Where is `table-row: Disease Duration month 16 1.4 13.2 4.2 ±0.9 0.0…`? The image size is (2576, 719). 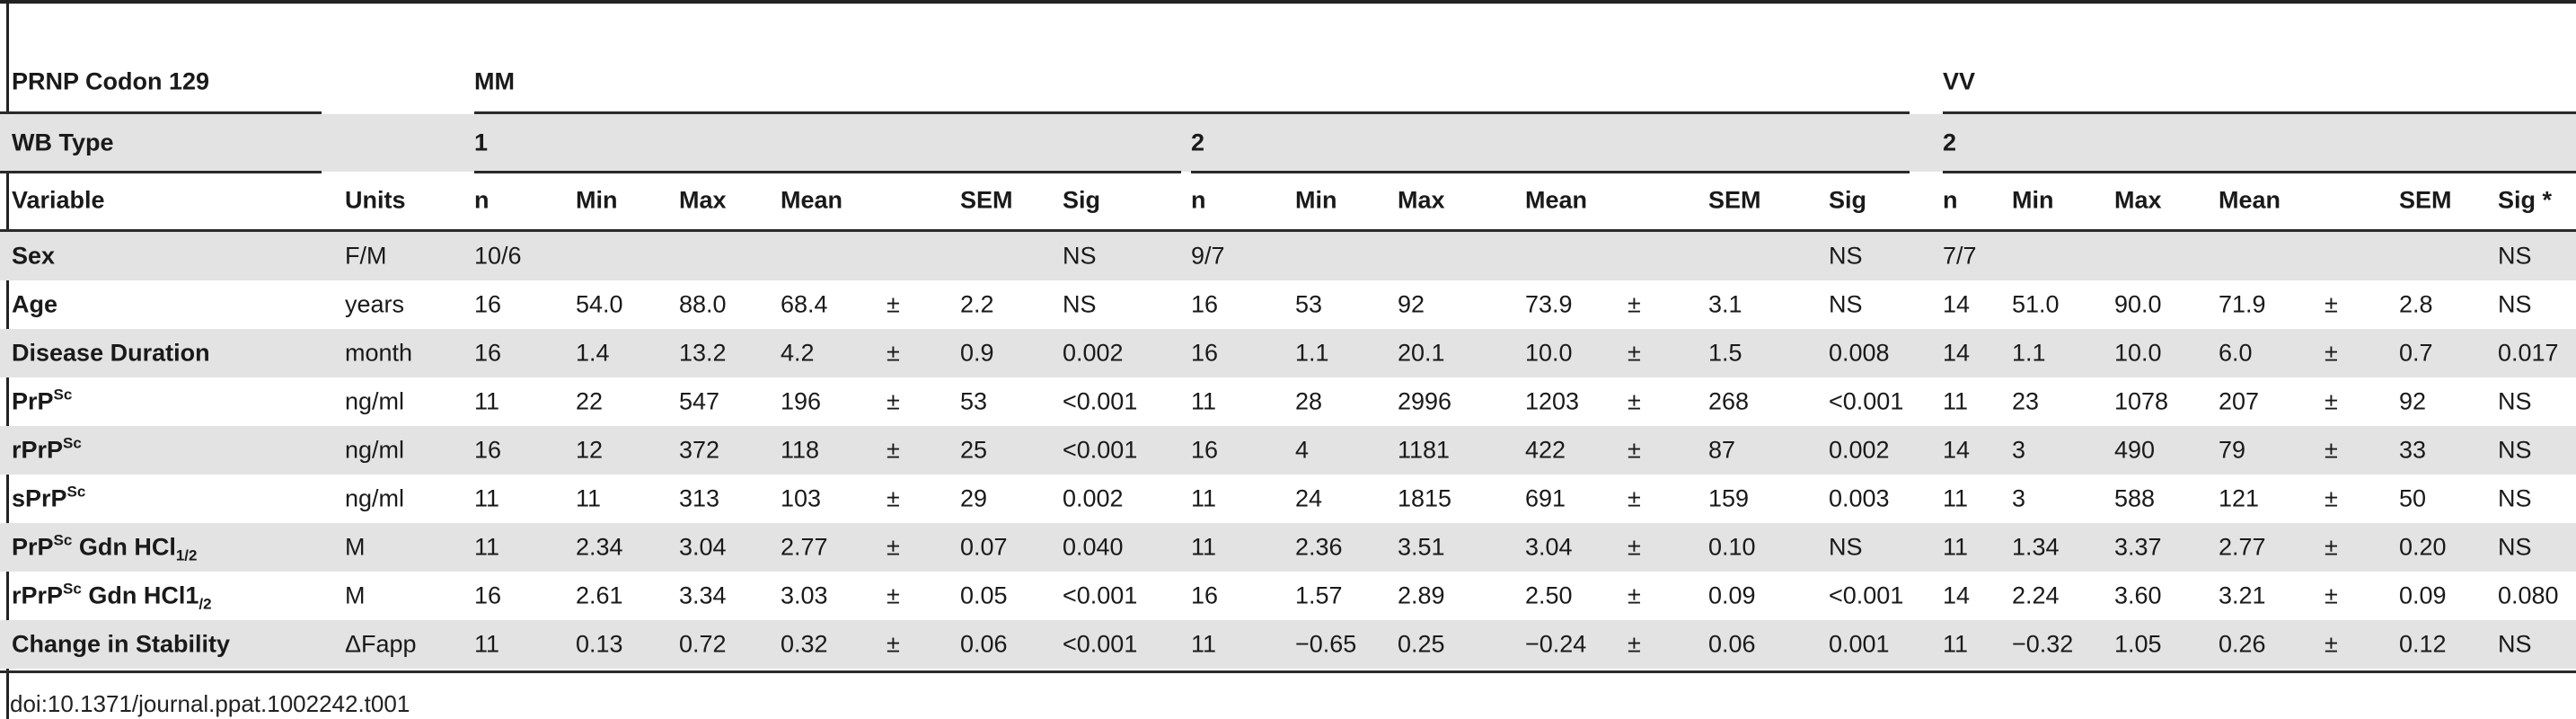 table-row: Disease Duration month 16 1.4 13.2 4.2 ±0.9 0.0… is located at coordinates (1288, 353).